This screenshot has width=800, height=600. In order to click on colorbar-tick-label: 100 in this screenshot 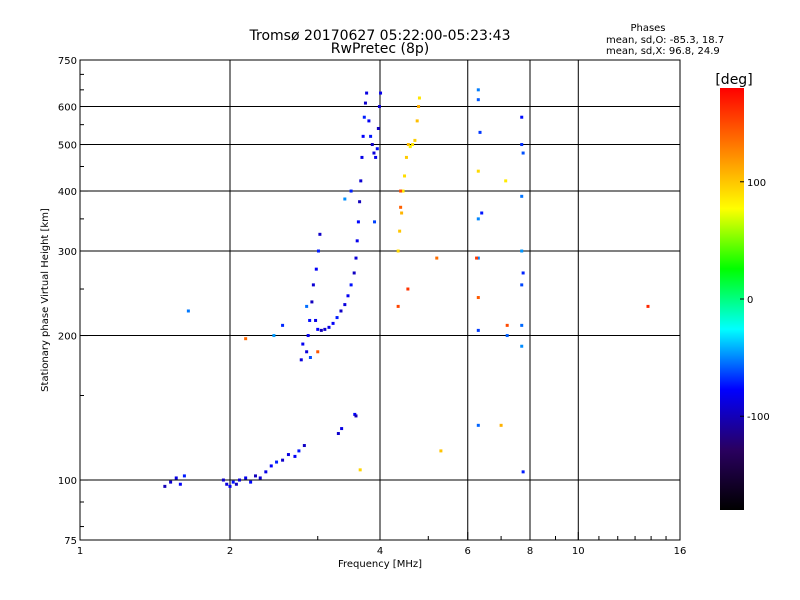, I will do `click(756, 183)`.